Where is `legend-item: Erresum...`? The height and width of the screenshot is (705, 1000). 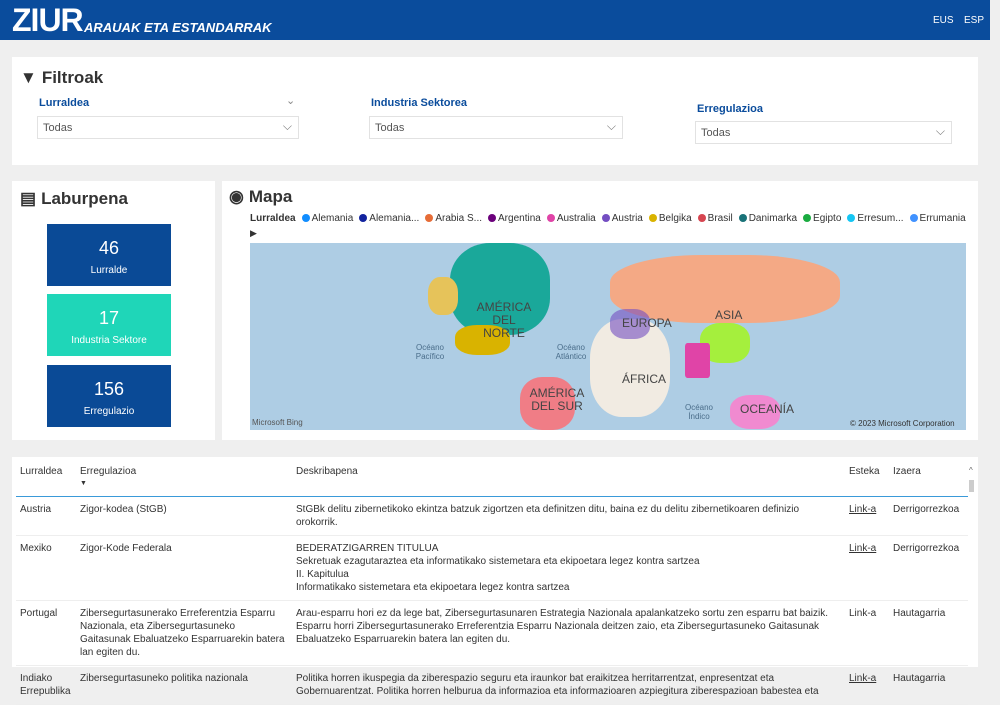
legend-item: Erresum... is located at coordinates (875, 219).